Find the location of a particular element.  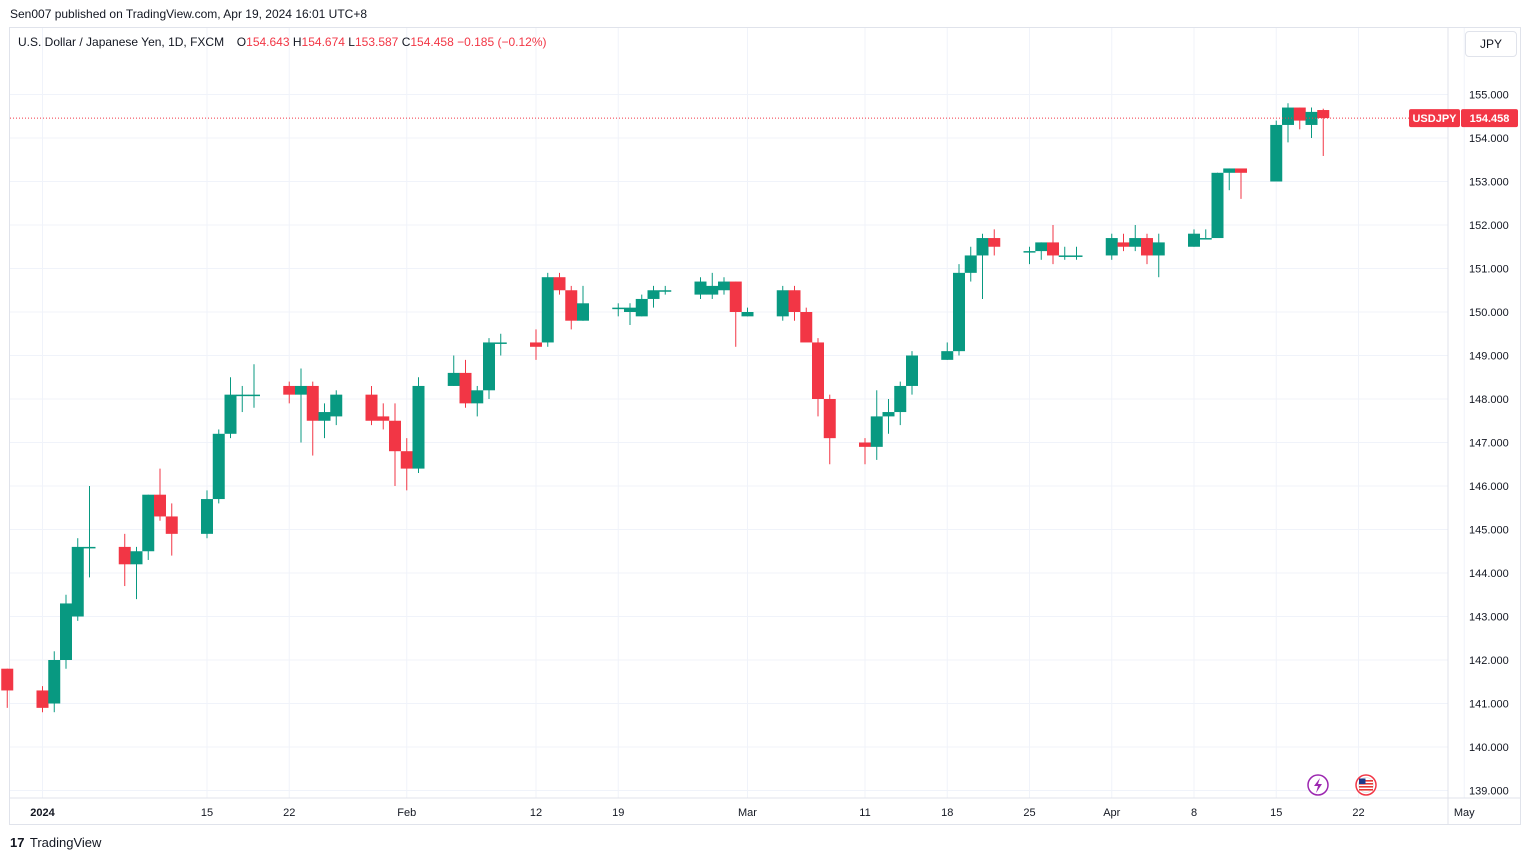

price-tag-bg is located at coordinates (1489, 118).